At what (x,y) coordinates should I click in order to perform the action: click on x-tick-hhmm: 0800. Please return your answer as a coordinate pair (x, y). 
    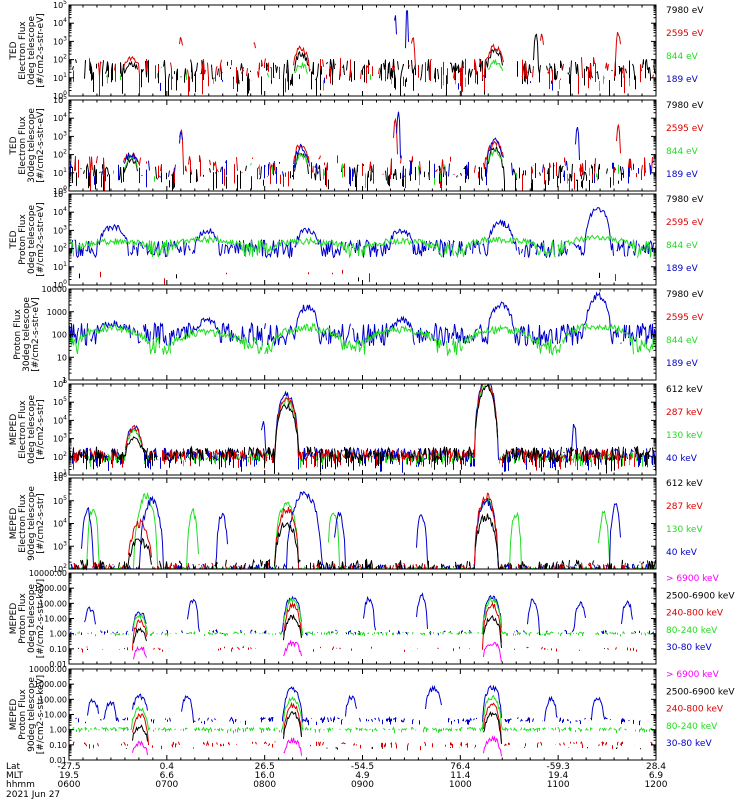
    Looking at the image, I should click on (264, 785).